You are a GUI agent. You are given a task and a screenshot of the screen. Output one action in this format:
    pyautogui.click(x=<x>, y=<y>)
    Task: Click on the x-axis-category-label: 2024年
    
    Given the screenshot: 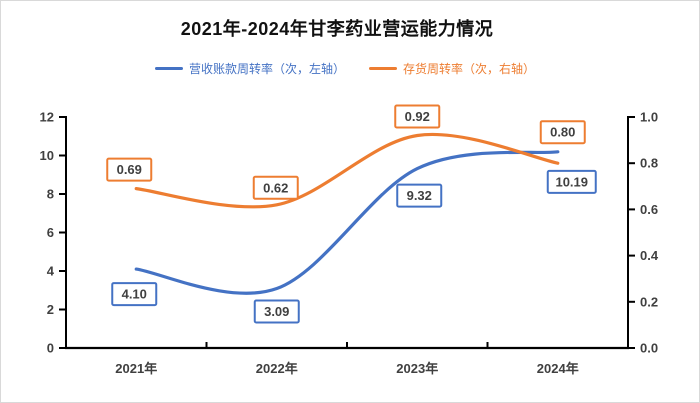 What is the action you would take?
    pyautogui.click(x=558, y=368)
    